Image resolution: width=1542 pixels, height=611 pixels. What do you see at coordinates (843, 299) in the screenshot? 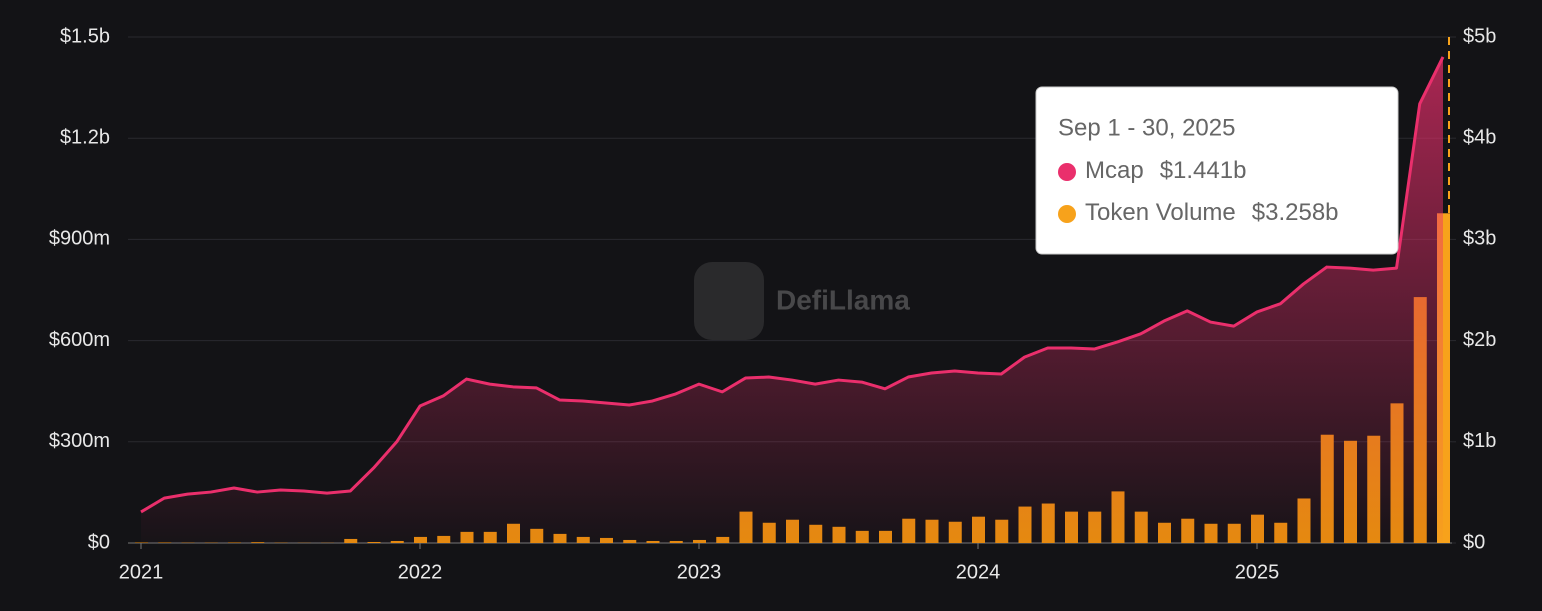
I see `watermark-text: DefiLlama` at bounding box center [843, 299].